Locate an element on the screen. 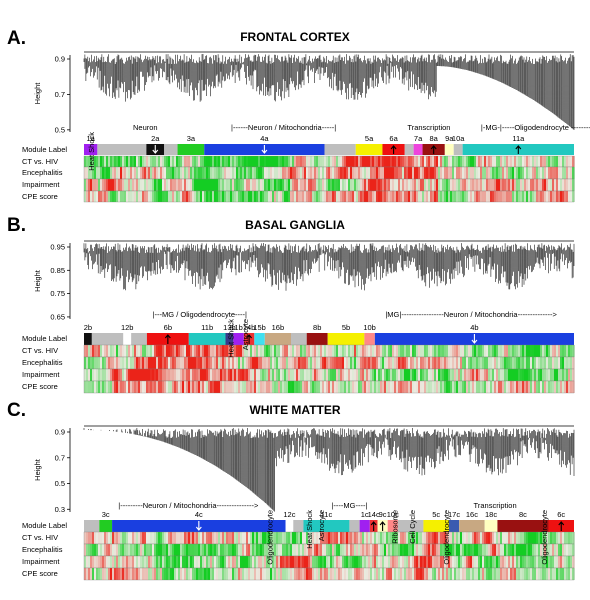  annotation-label: Astrocyte is located at coordinates (245, 334).